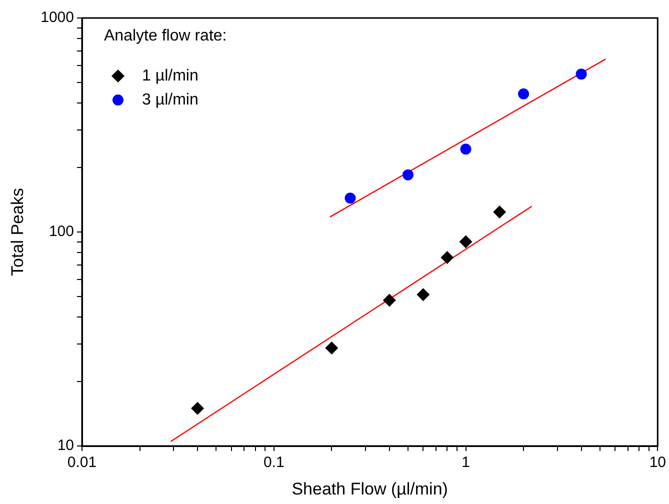  What do you see at coordinates (17, 232) in the screenshot?
I see `y-axis-title: Total Peaks` at bounding box center [17, 232].